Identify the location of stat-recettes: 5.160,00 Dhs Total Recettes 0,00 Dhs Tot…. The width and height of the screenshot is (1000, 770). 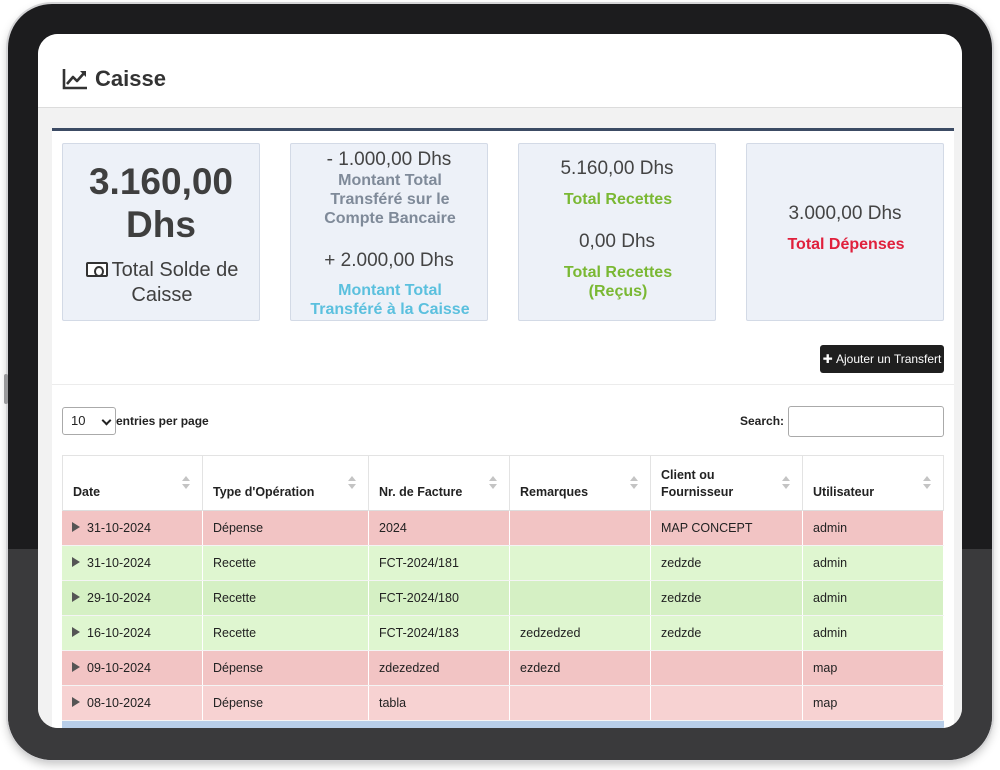
(617, 232).